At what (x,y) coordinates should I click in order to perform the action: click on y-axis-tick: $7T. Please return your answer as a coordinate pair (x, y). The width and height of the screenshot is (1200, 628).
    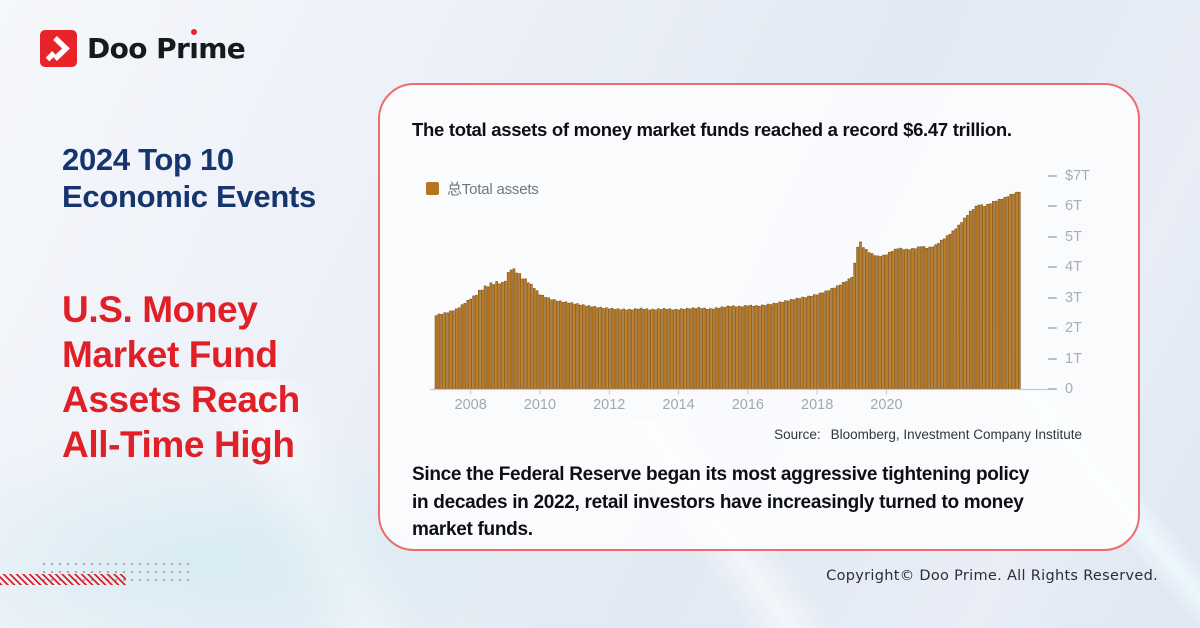
    Looking at the image, I should click on (1069, 176).